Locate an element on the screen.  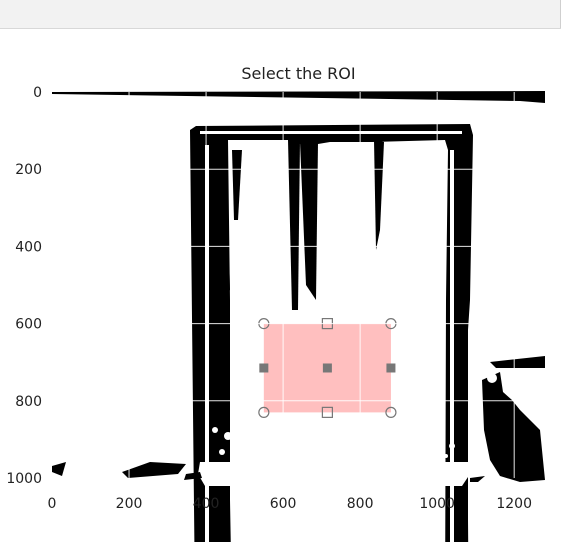
right-blob-top is located at coordinates (517, 362).